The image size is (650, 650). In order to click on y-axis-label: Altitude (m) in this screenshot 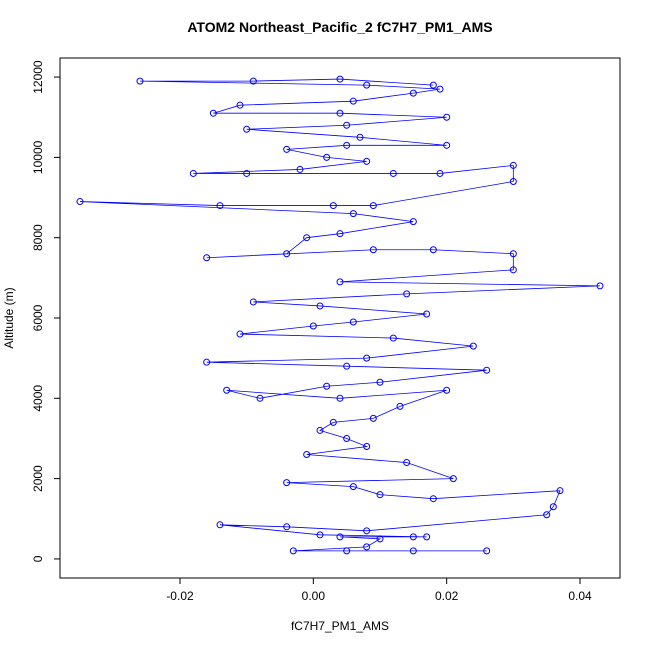, I will do `click(9, 317)`.